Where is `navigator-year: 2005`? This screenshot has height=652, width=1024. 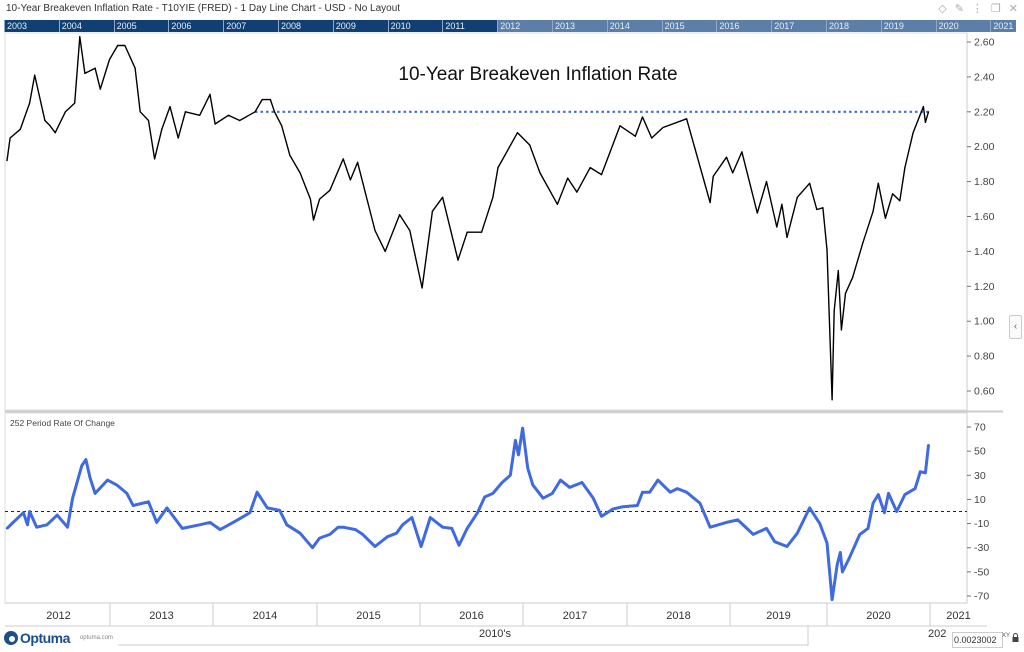 navigator-year: 2005 is located at coordinates (141, 26).